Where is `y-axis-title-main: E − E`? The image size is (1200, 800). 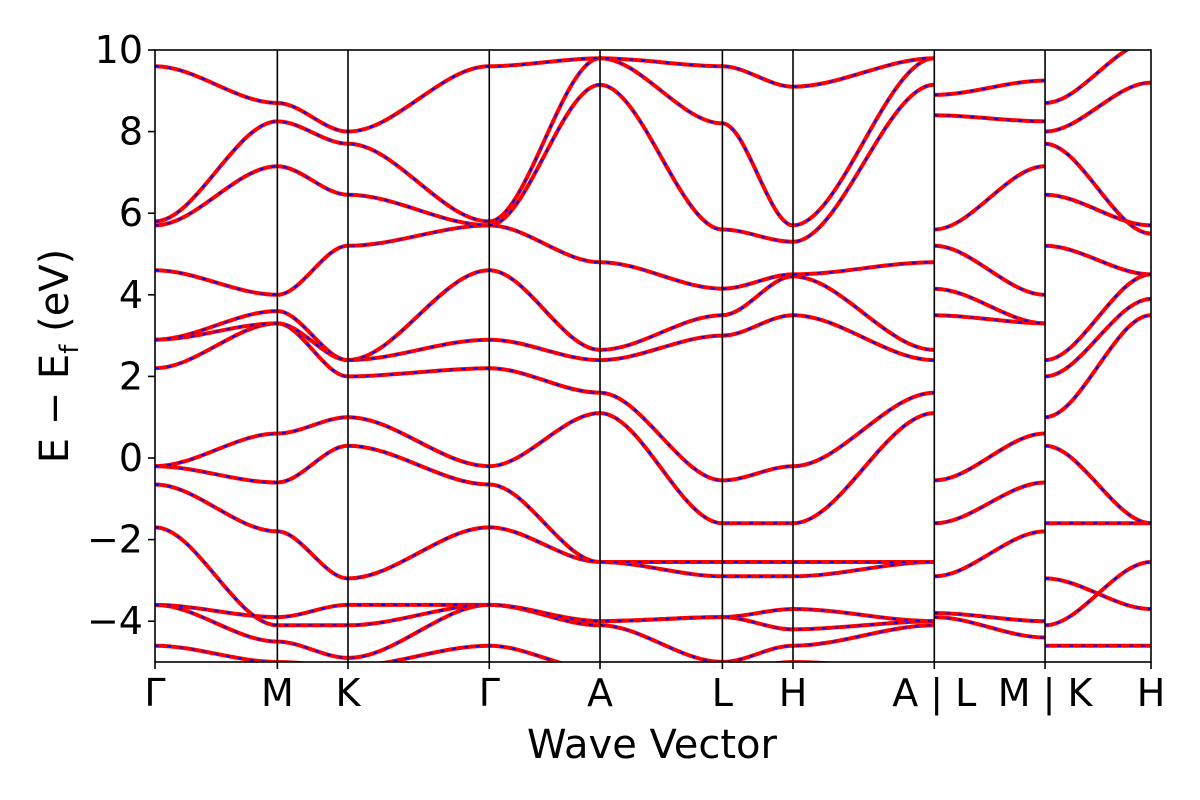
y-axis-title-main: E − E is located at coordinates (55, 409).